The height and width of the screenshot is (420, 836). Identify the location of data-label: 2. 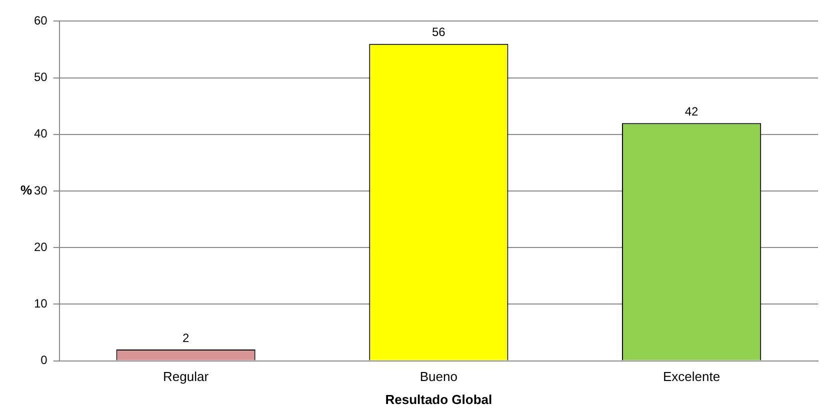
(186, 337).